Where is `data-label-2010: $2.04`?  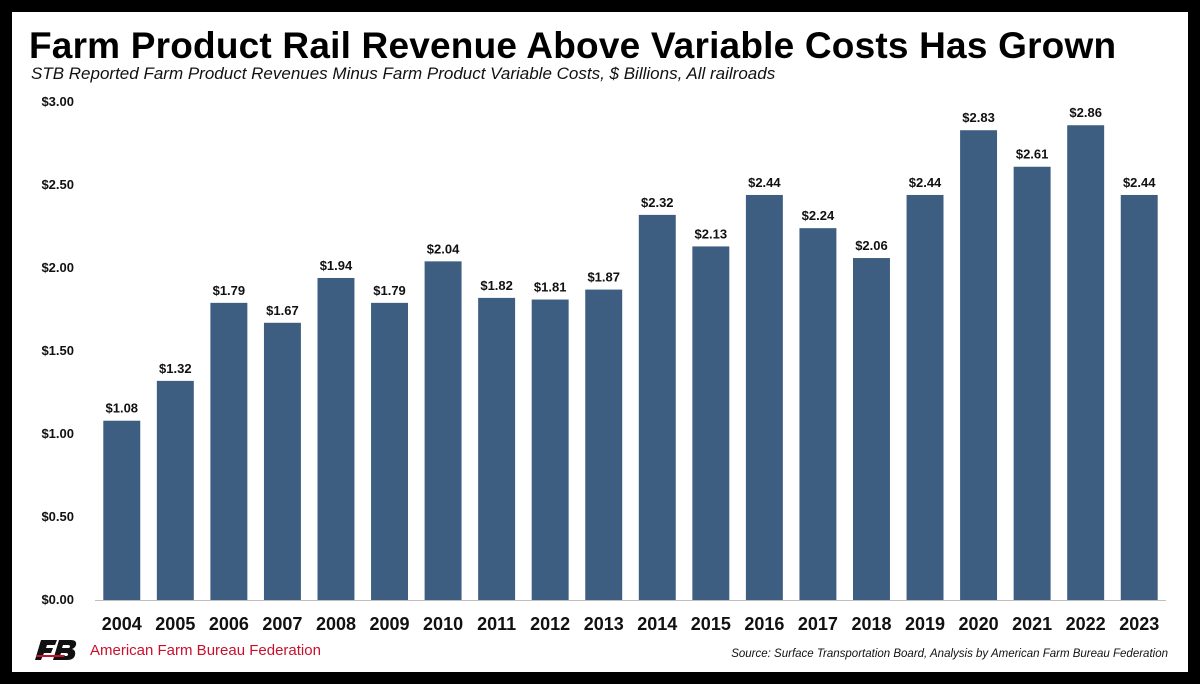
data-label-2010: $2.04 is located at coordinates (443, 248).